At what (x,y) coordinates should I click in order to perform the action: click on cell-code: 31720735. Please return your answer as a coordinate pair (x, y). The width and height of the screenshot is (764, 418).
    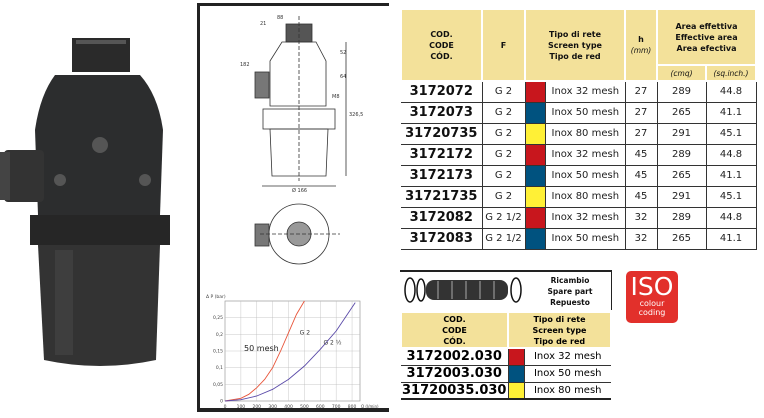
    Looking at the image, I should click on (442, 134).